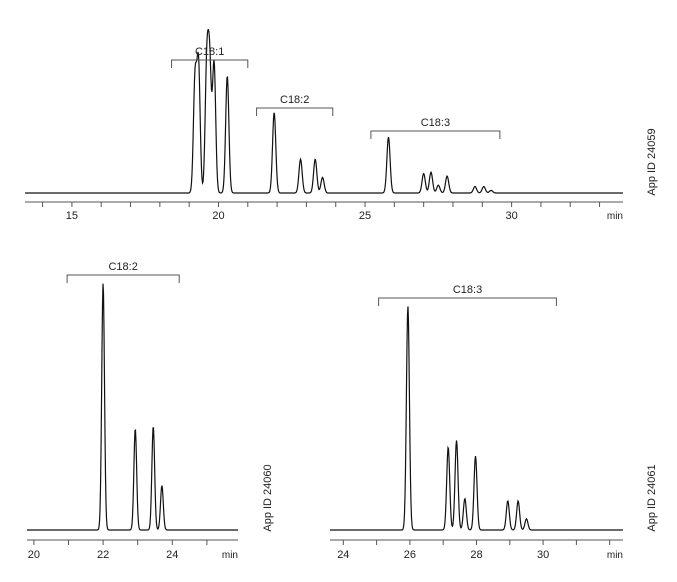 This screenshot has height=582, width=677. What do you see at coordinates (410, 555) in the screenshot?
I see `x-tick-label: 26` at bounding box center [410, 555].